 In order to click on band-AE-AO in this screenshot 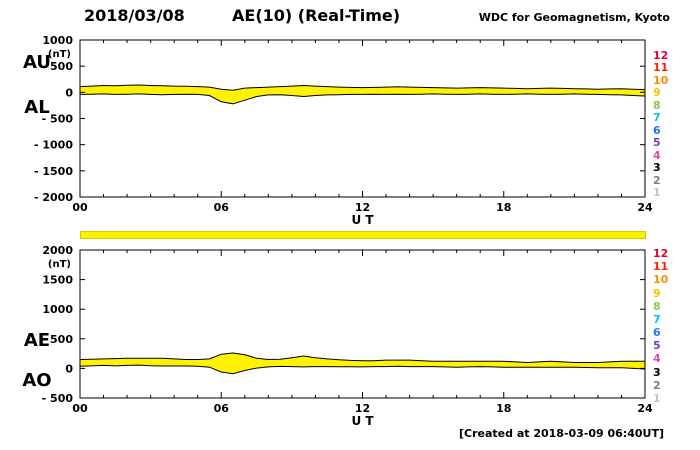, I will do `click(362, 363)`.